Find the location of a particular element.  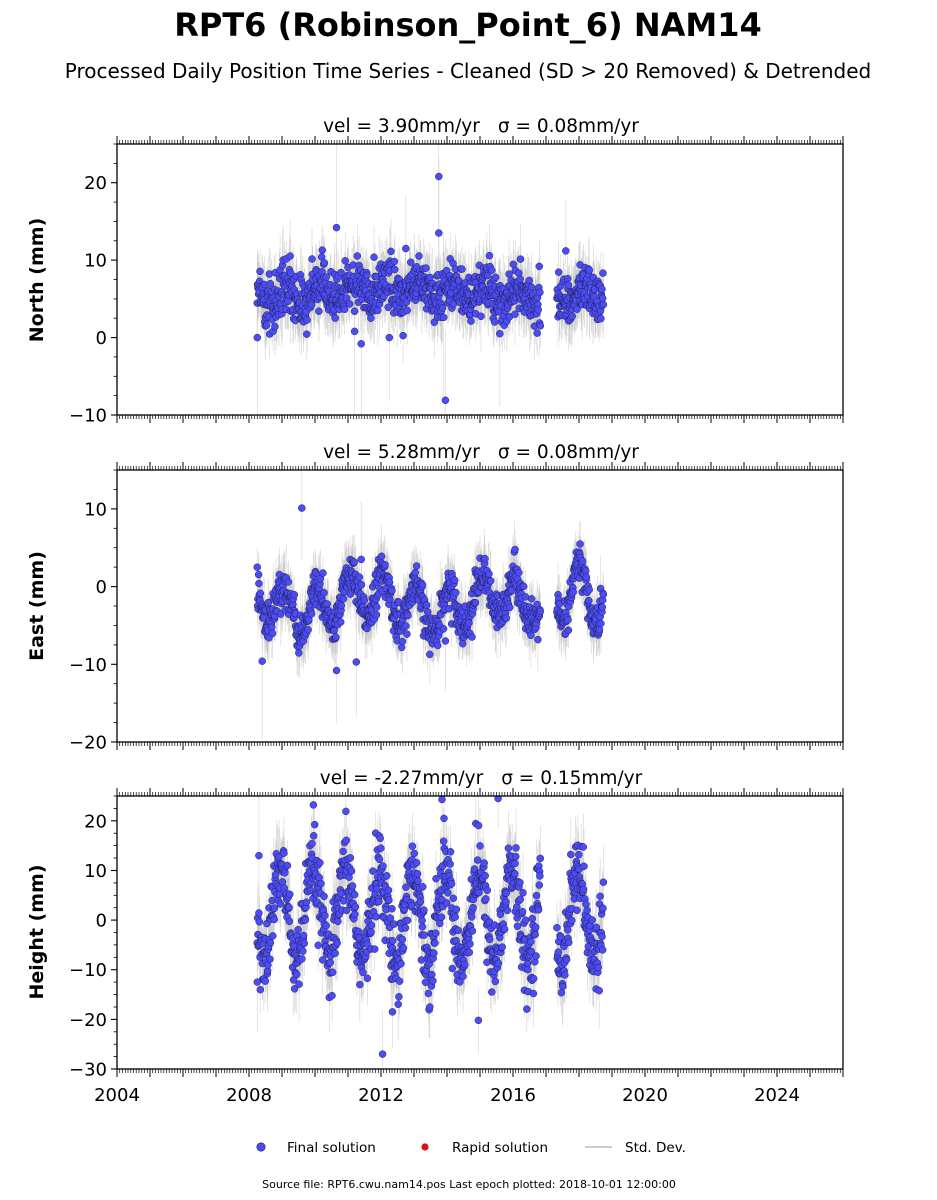

height-sigma-label: σ = 0.15mm/yr is located at coordinates (571, 778).